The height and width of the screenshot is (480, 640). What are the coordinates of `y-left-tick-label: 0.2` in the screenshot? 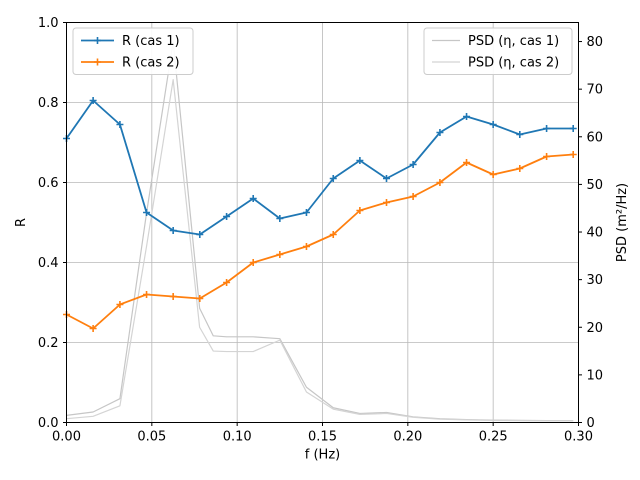 It's located at (48, 343).